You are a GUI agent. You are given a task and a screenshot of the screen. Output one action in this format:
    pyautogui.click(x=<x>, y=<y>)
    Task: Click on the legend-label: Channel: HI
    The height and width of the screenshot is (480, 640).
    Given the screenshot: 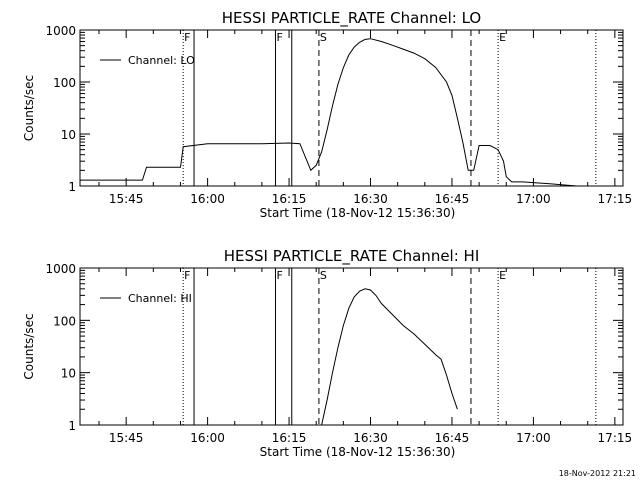 What is the action you would take?
    pyautogui.click(x=160, y=298)
    